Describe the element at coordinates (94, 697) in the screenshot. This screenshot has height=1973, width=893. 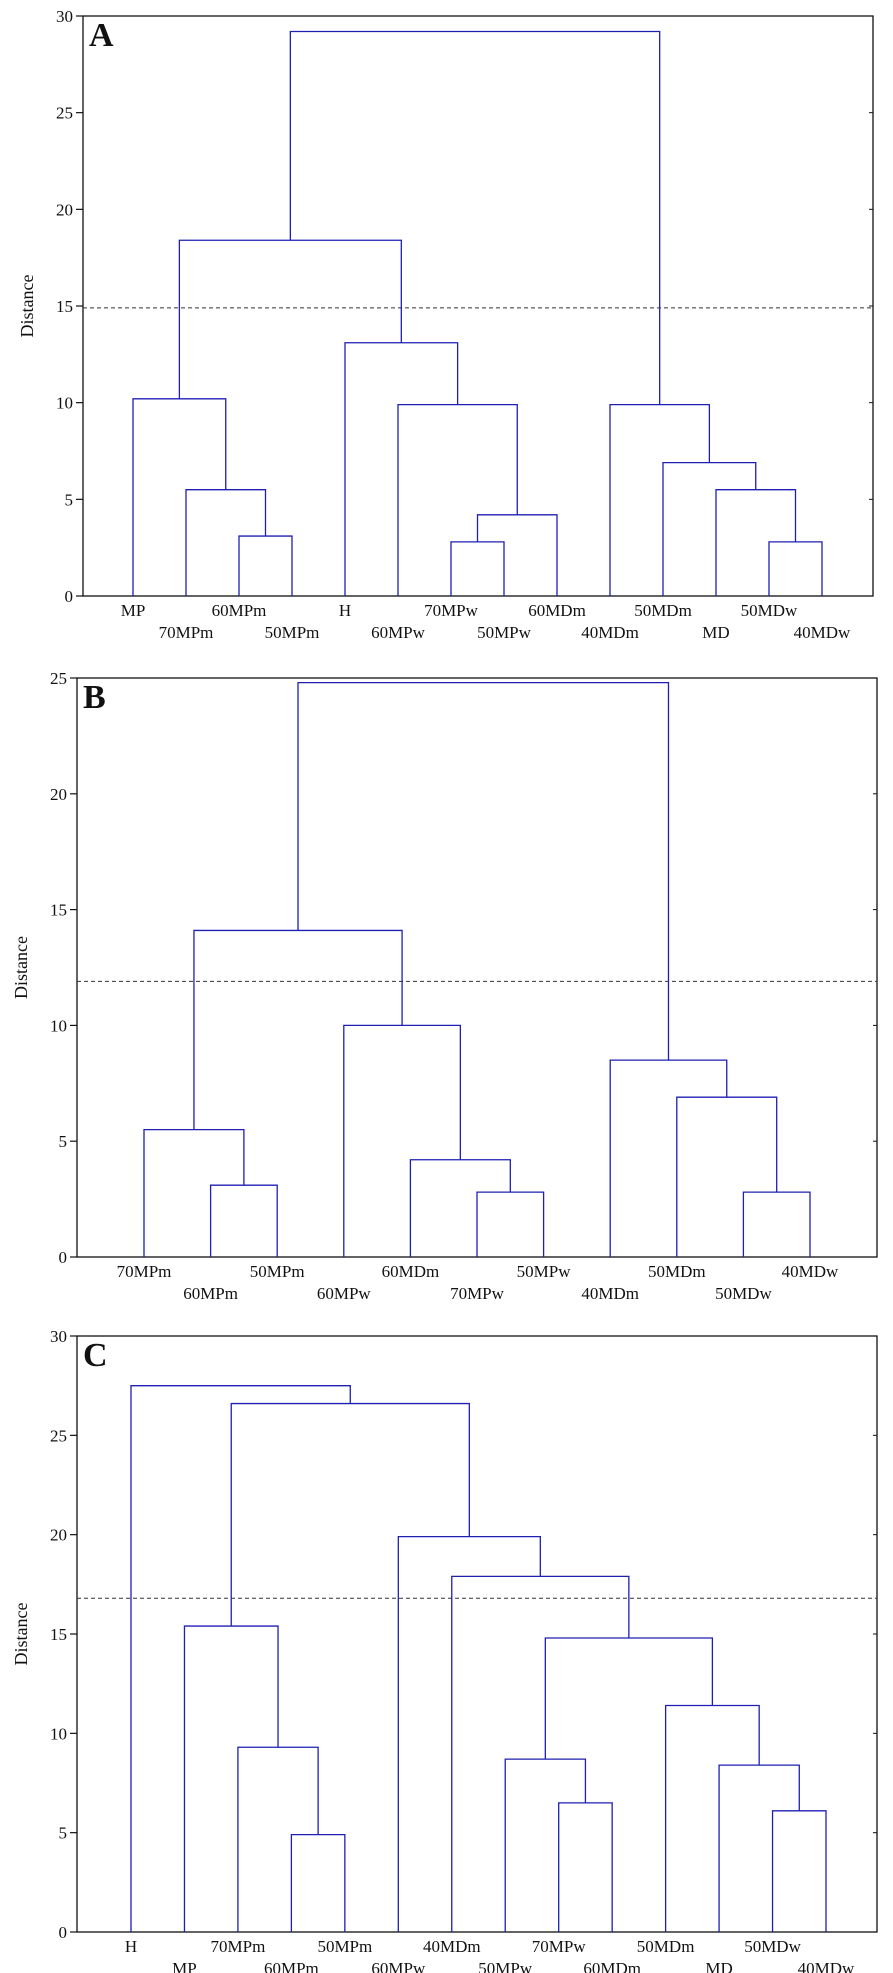
I see `panel-letter: B` at that location.